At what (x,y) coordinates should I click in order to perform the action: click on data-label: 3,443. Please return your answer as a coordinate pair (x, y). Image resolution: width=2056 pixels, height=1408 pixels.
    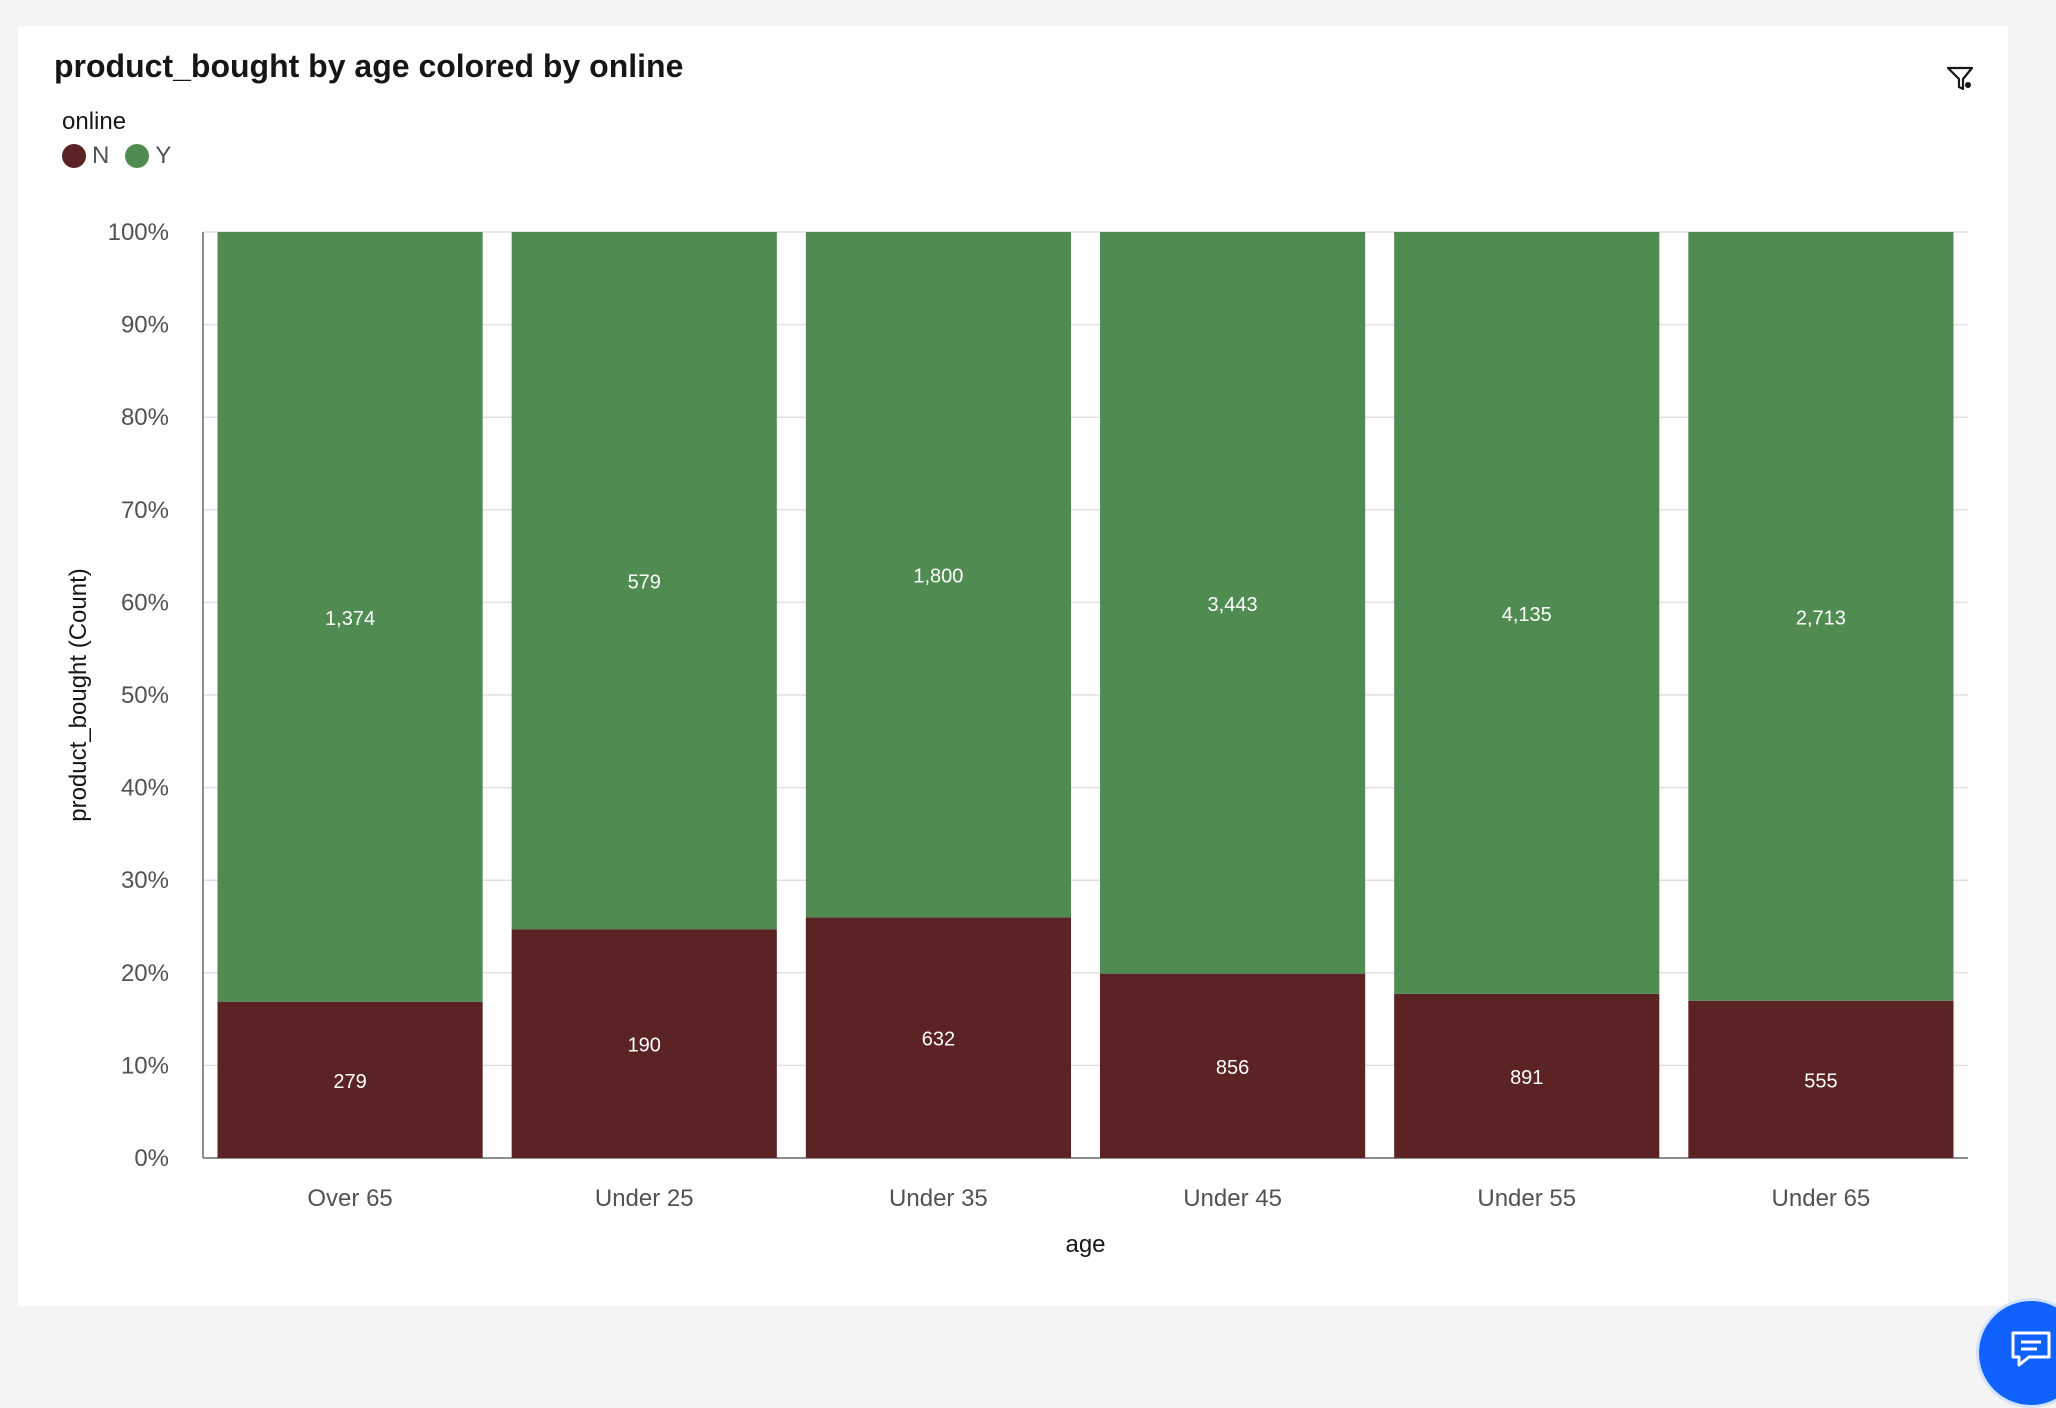
    Looking at the image, I should click on (1233, 605).